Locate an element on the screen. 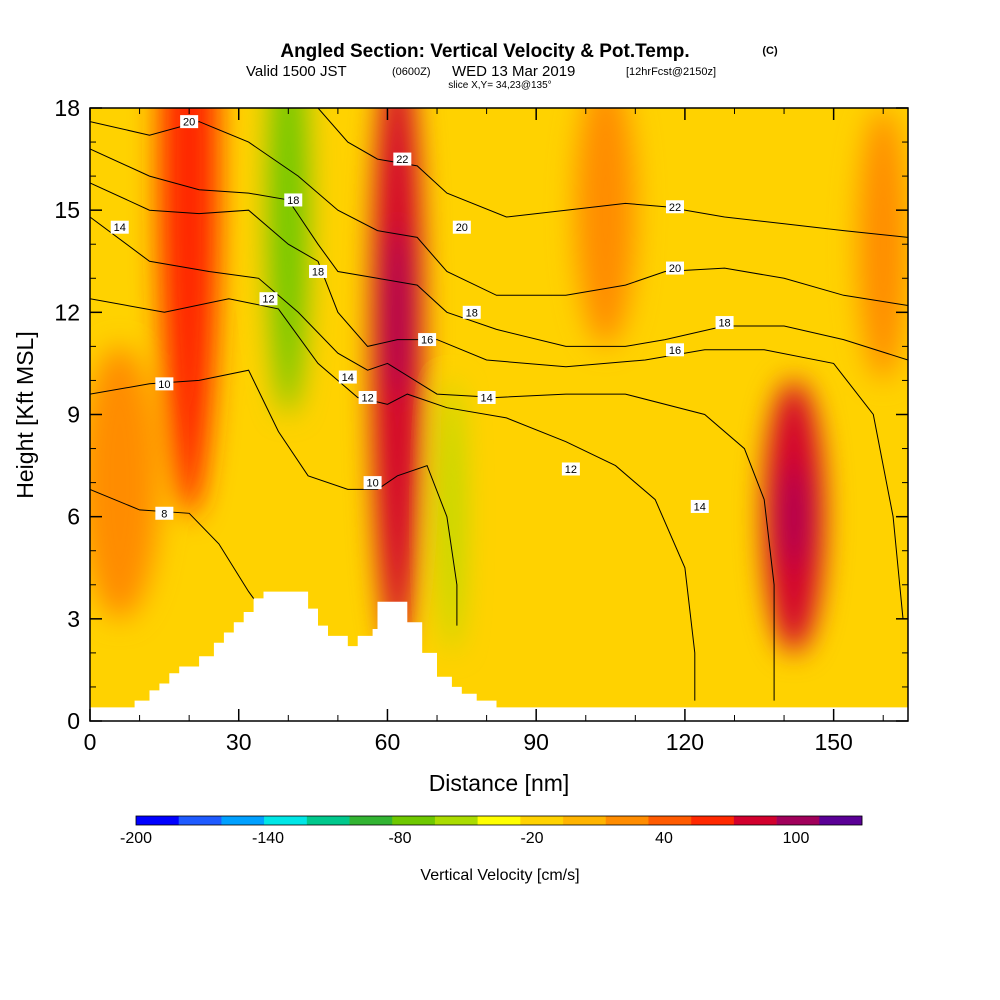  contour-label-extra-0-text: 18 is located at coordinates (318, 272).